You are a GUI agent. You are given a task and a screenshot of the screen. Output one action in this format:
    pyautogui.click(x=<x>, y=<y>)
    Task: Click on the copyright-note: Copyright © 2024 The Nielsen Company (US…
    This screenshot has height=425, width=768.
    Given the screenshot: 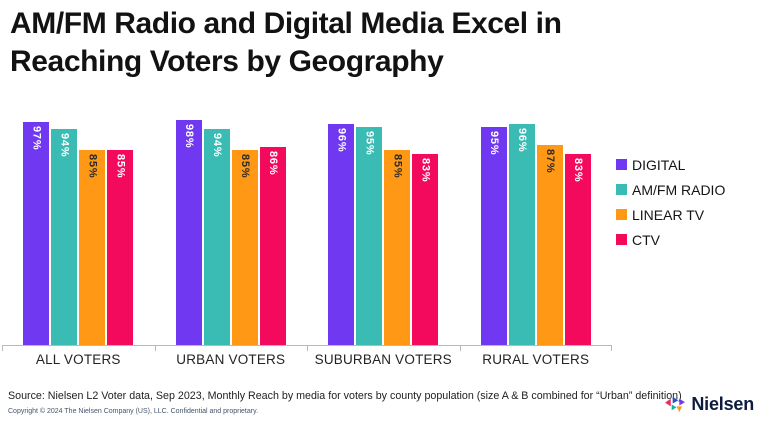 What is the action you would take?
    pyautogui.click(x=133, y=411)
    